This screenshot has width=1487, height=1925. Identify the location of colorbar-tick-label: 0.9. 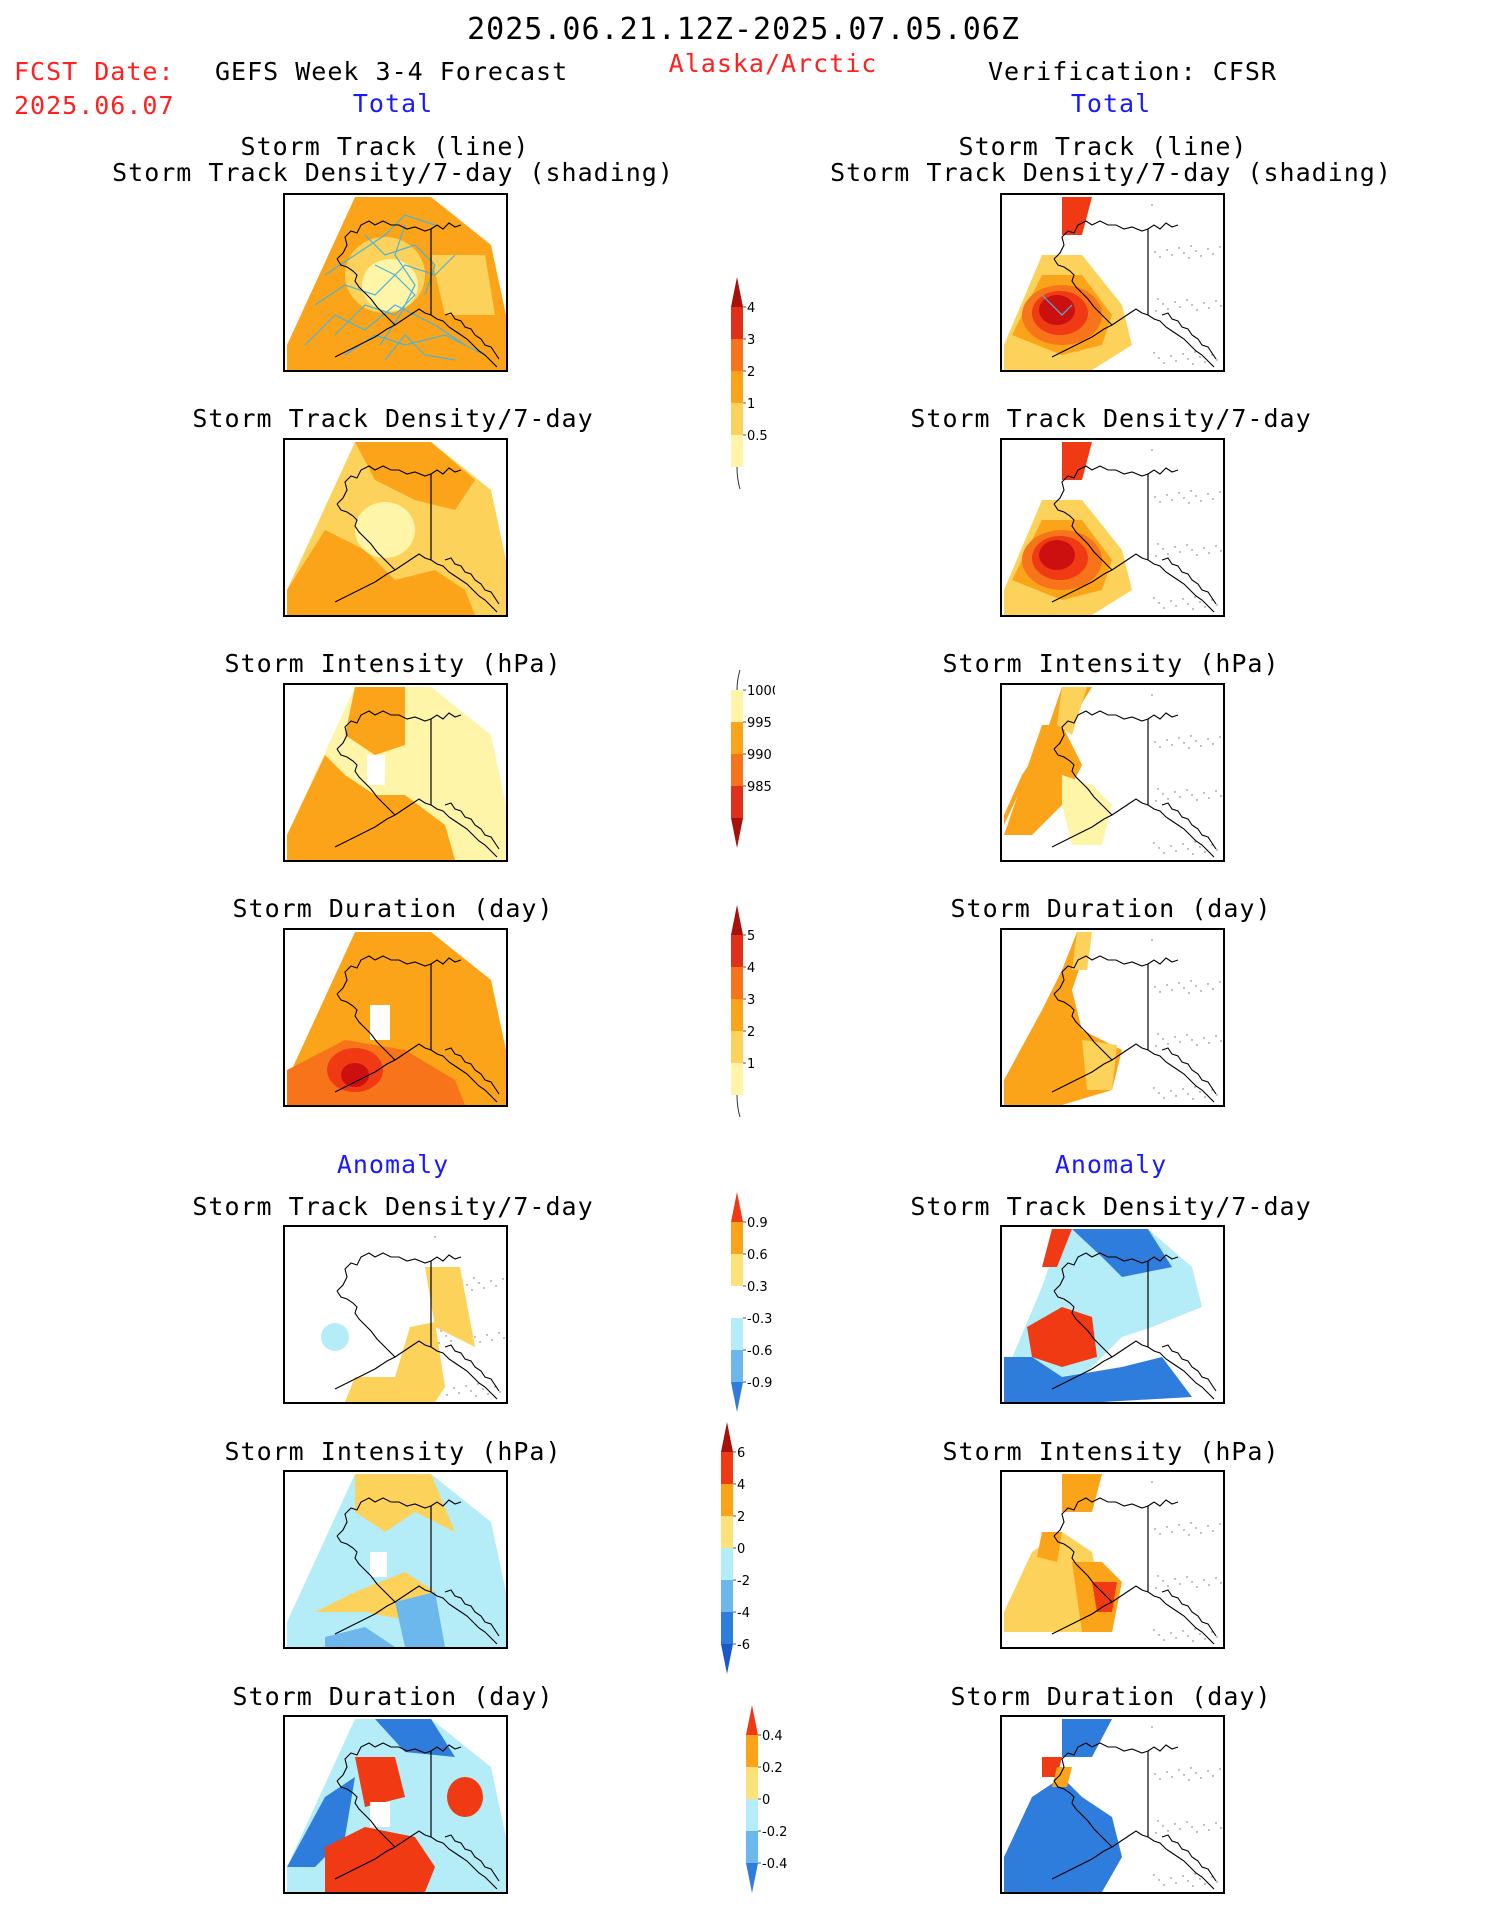
(757, 1223).